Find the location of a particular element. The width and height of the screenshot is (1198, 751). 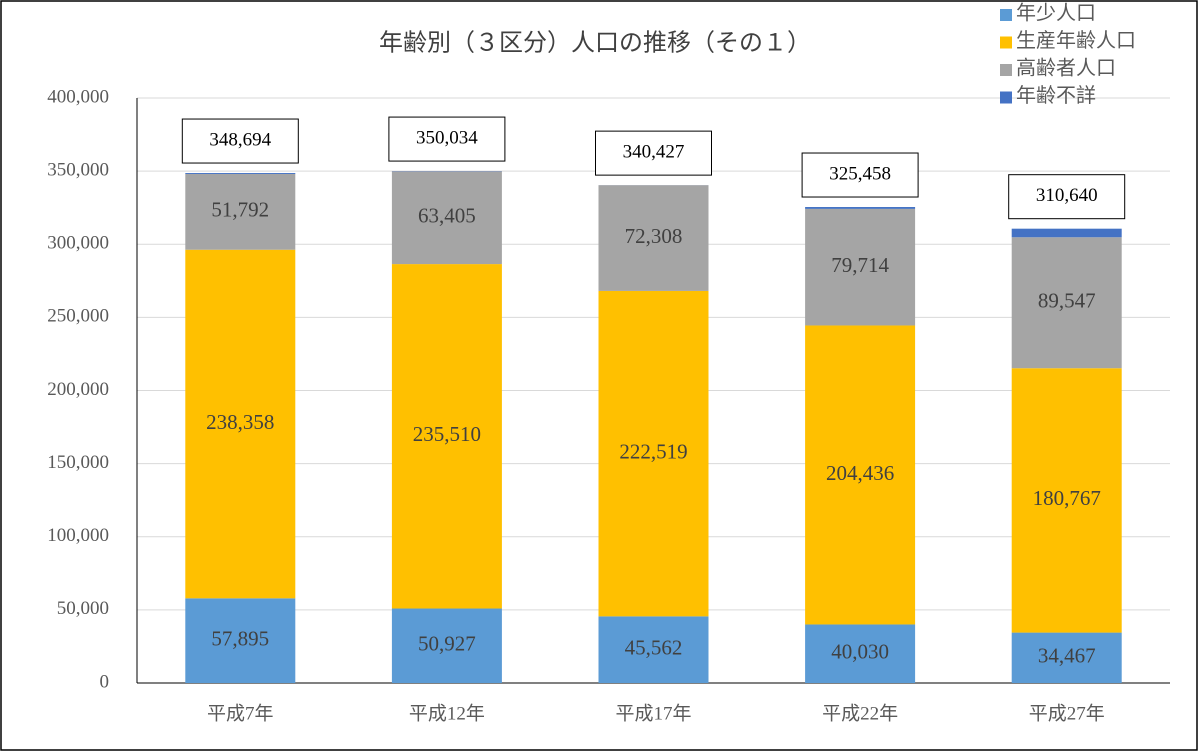

total-label: 340,427 is located at coordinates (654, 151).